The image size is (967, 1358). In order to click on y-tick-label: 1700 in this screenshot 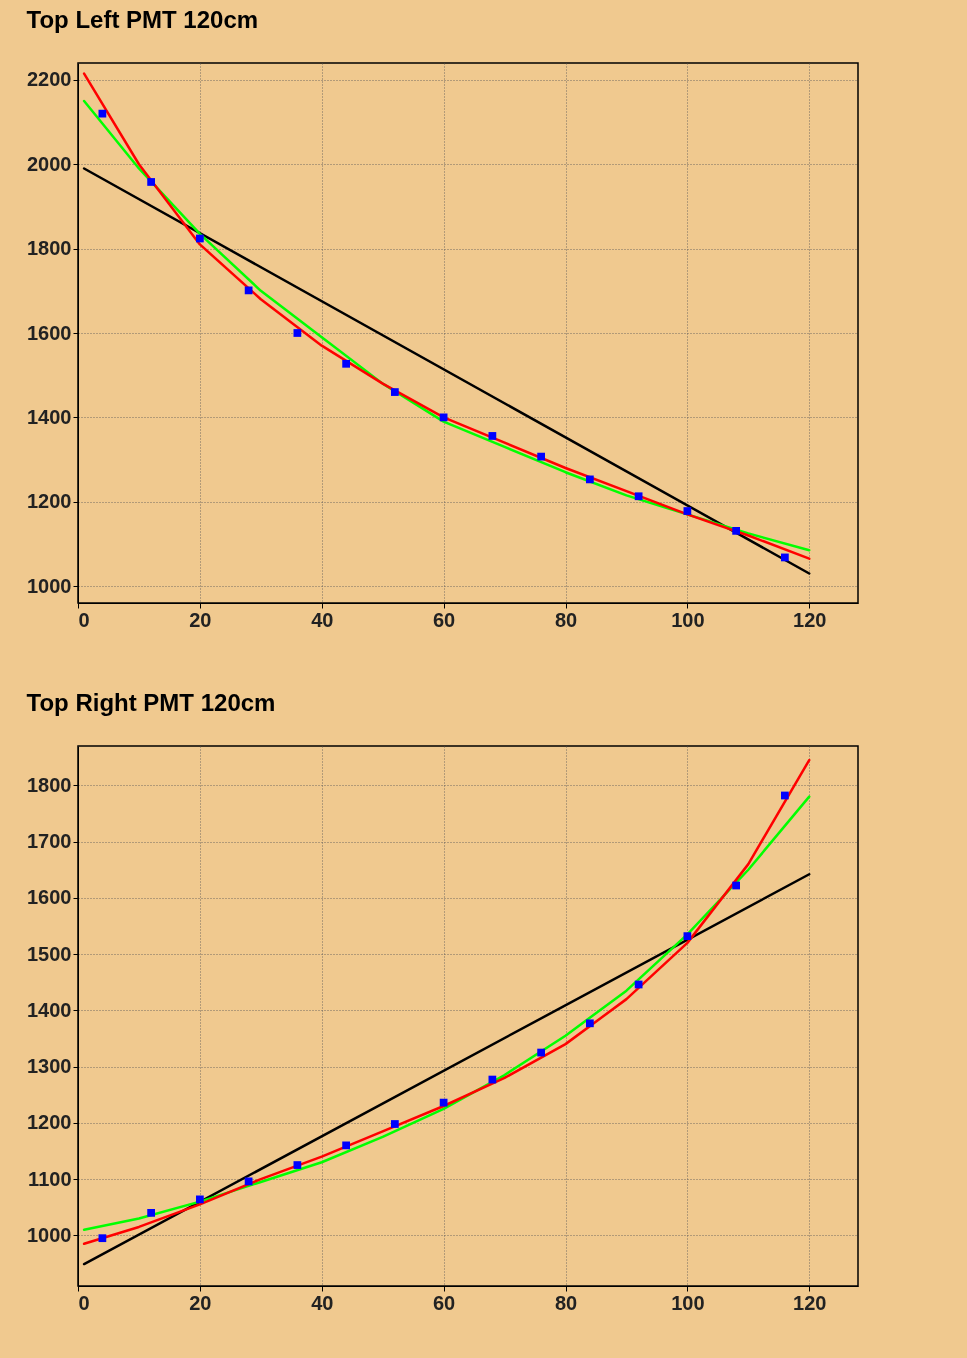, I will do `click(49, 841)`.